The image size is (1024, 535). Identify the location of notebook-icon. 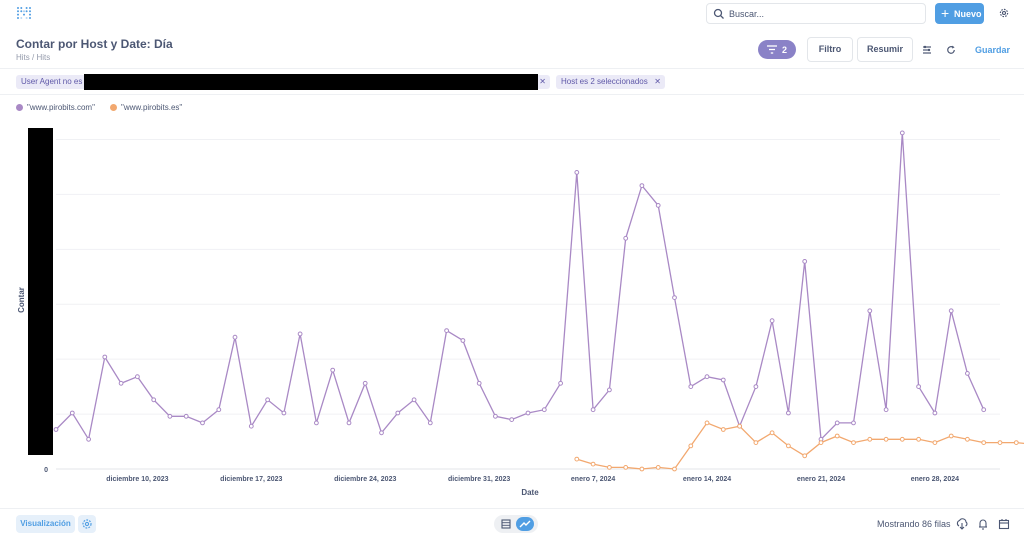
(927, 50).